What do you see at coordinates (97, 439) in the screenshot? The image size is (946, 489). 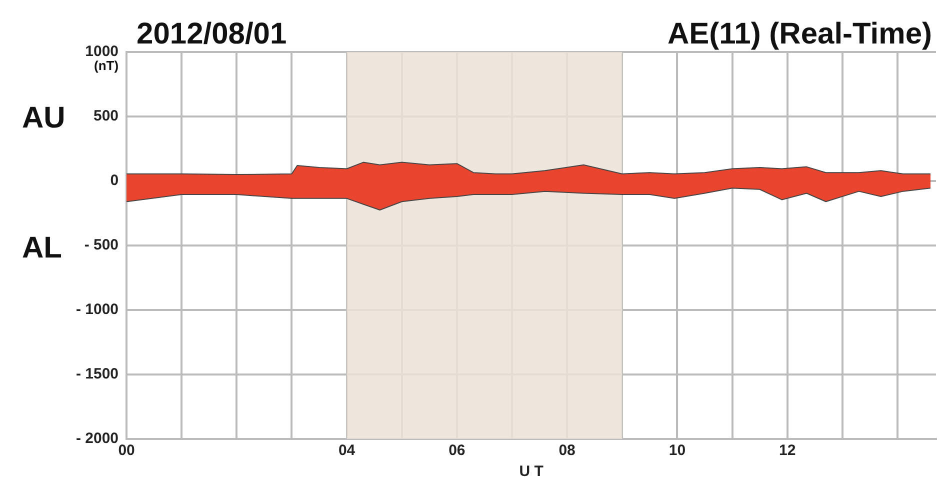 I see `y-tick-label: - 2000` at bounding box center [97, 439].